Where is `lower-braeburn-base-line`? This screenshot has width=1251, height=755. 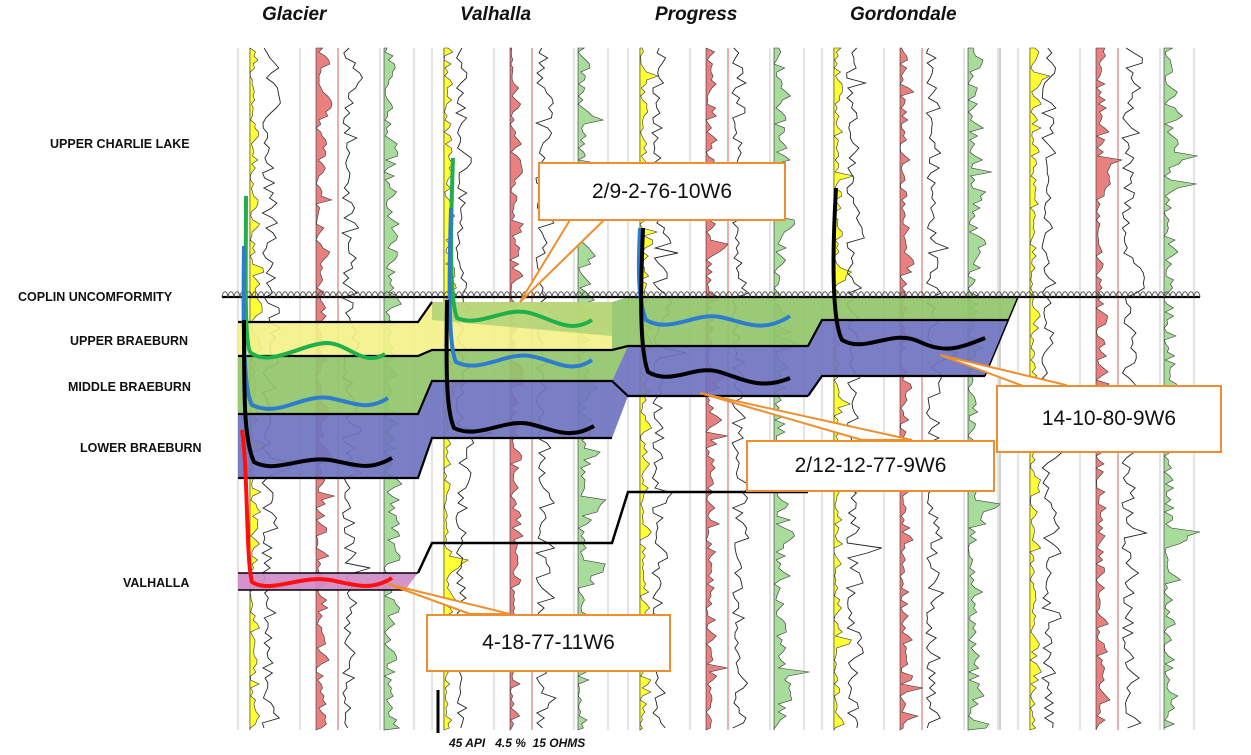 lower-braeburn-base-line is located at coordinates (425, 458).